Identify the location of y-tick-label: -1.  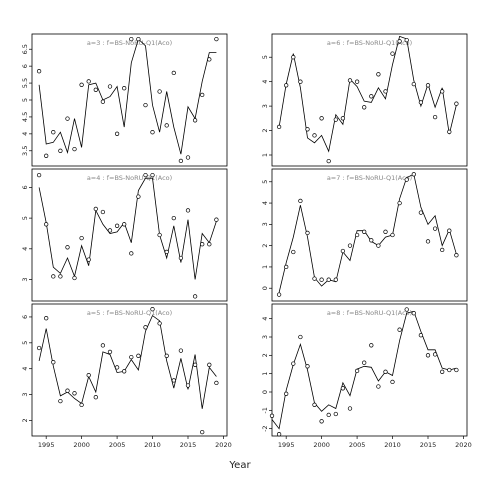
(265, 410).